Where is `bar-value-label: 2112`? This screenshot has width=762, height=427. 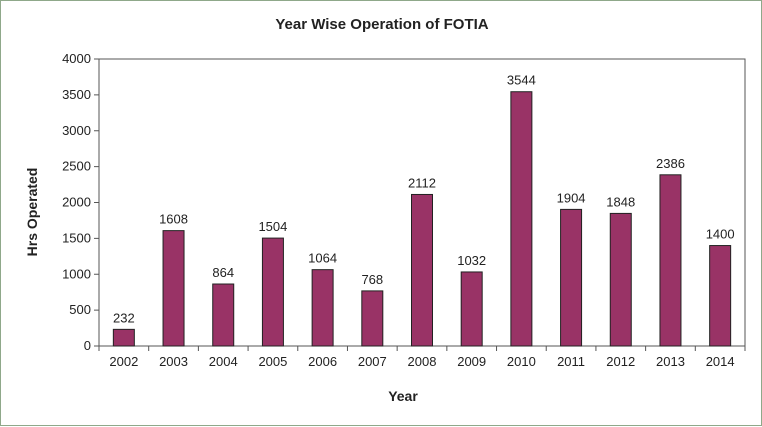
bar-value-label: 2112 is located at coordinates (422, 182).